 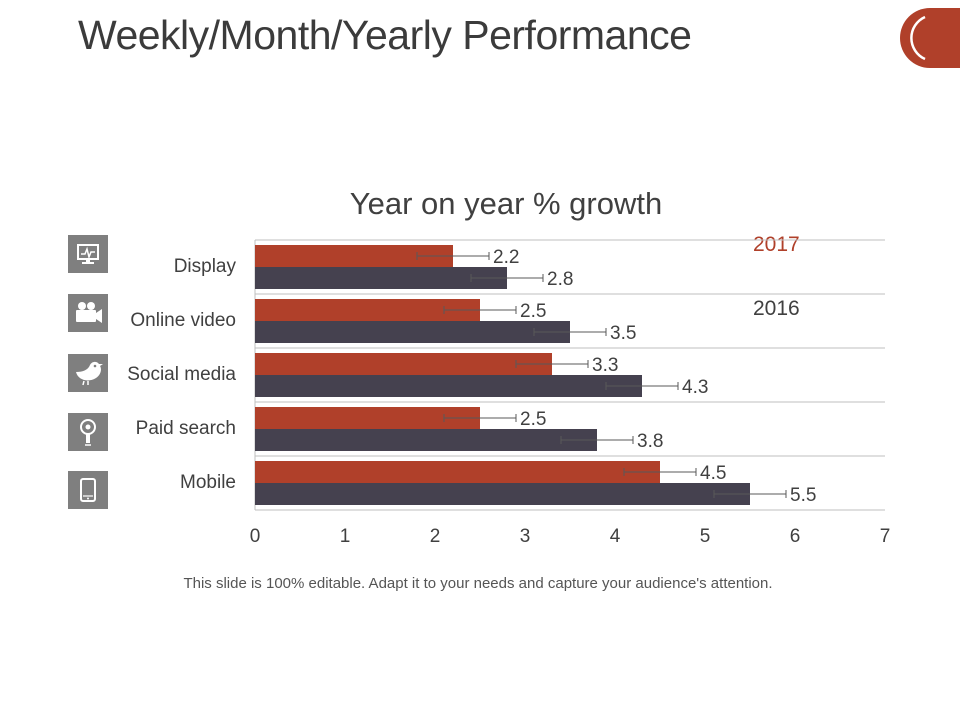 I want to click on category-label-display: Display, so click(x=204, y=266).